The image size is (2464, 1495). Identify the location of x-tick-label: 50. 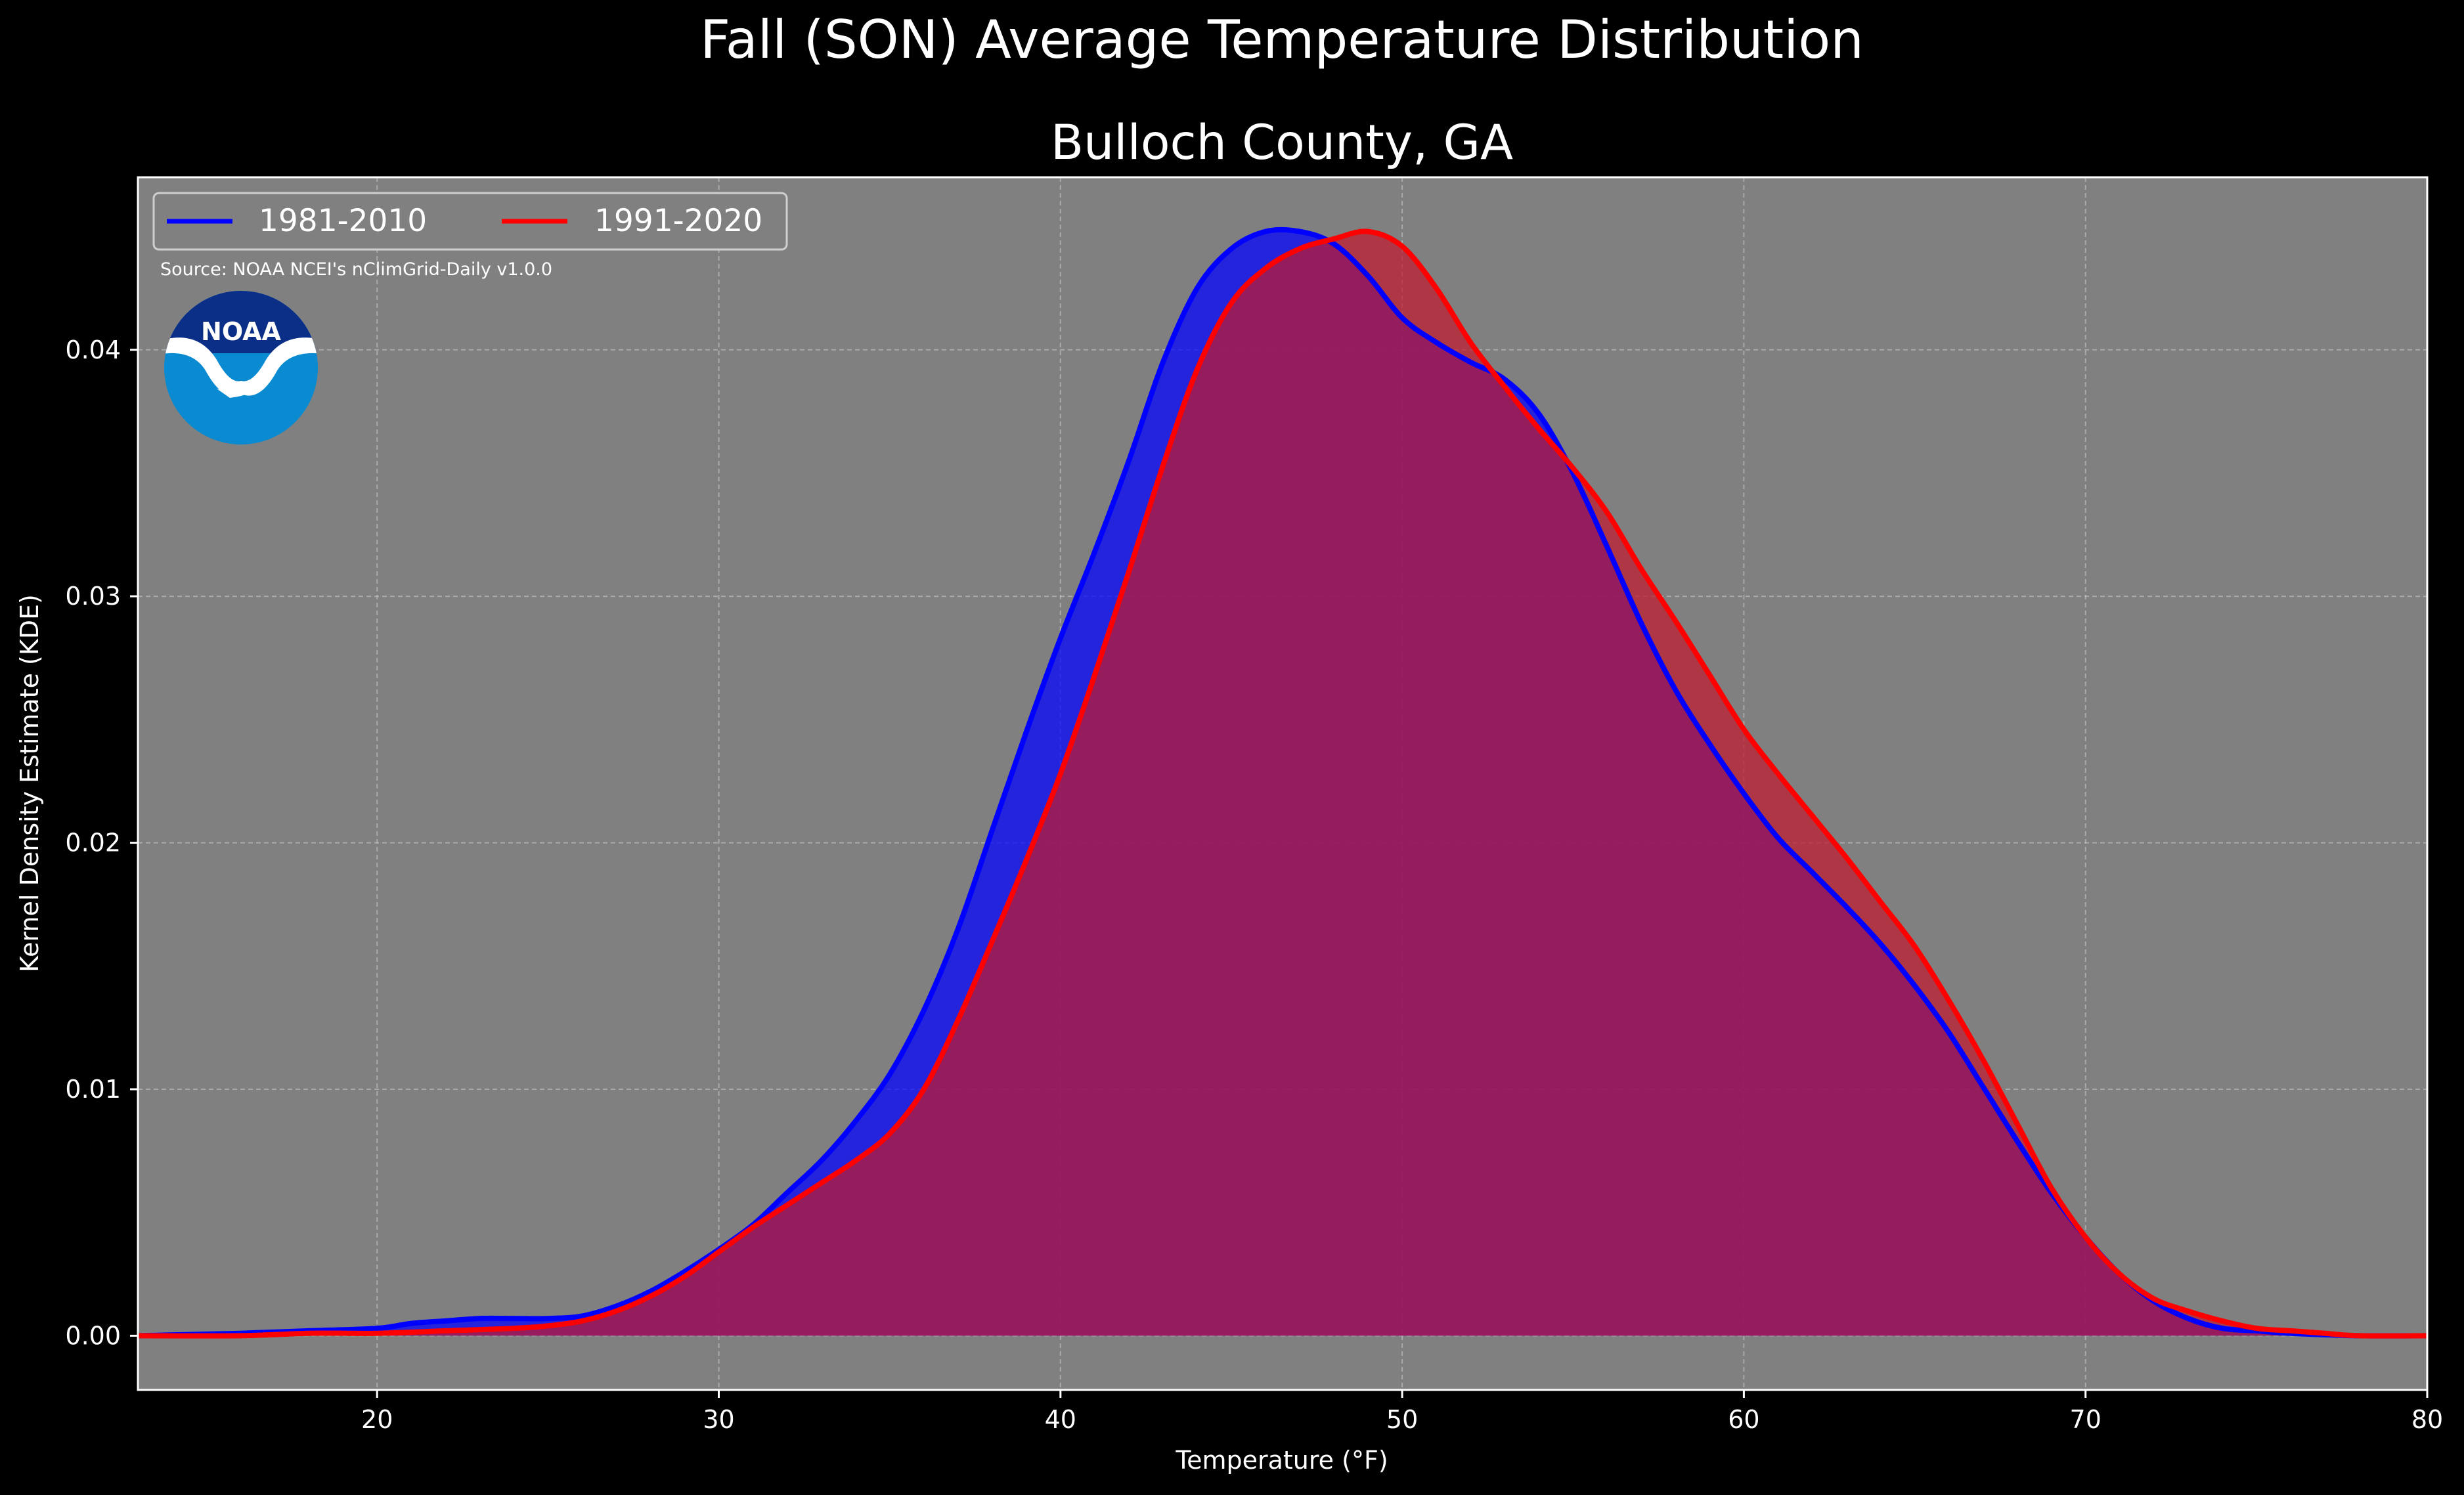
(1402, 1419).